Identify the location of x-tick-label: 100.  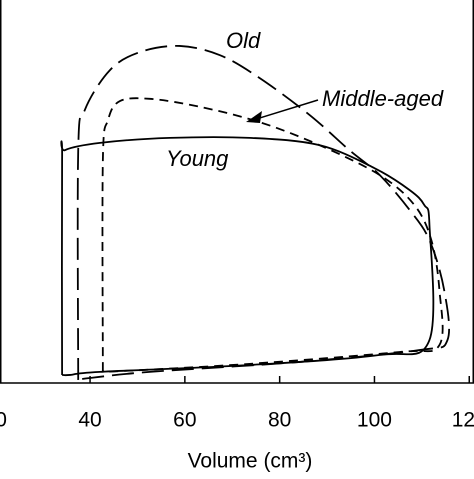
(374, 420).